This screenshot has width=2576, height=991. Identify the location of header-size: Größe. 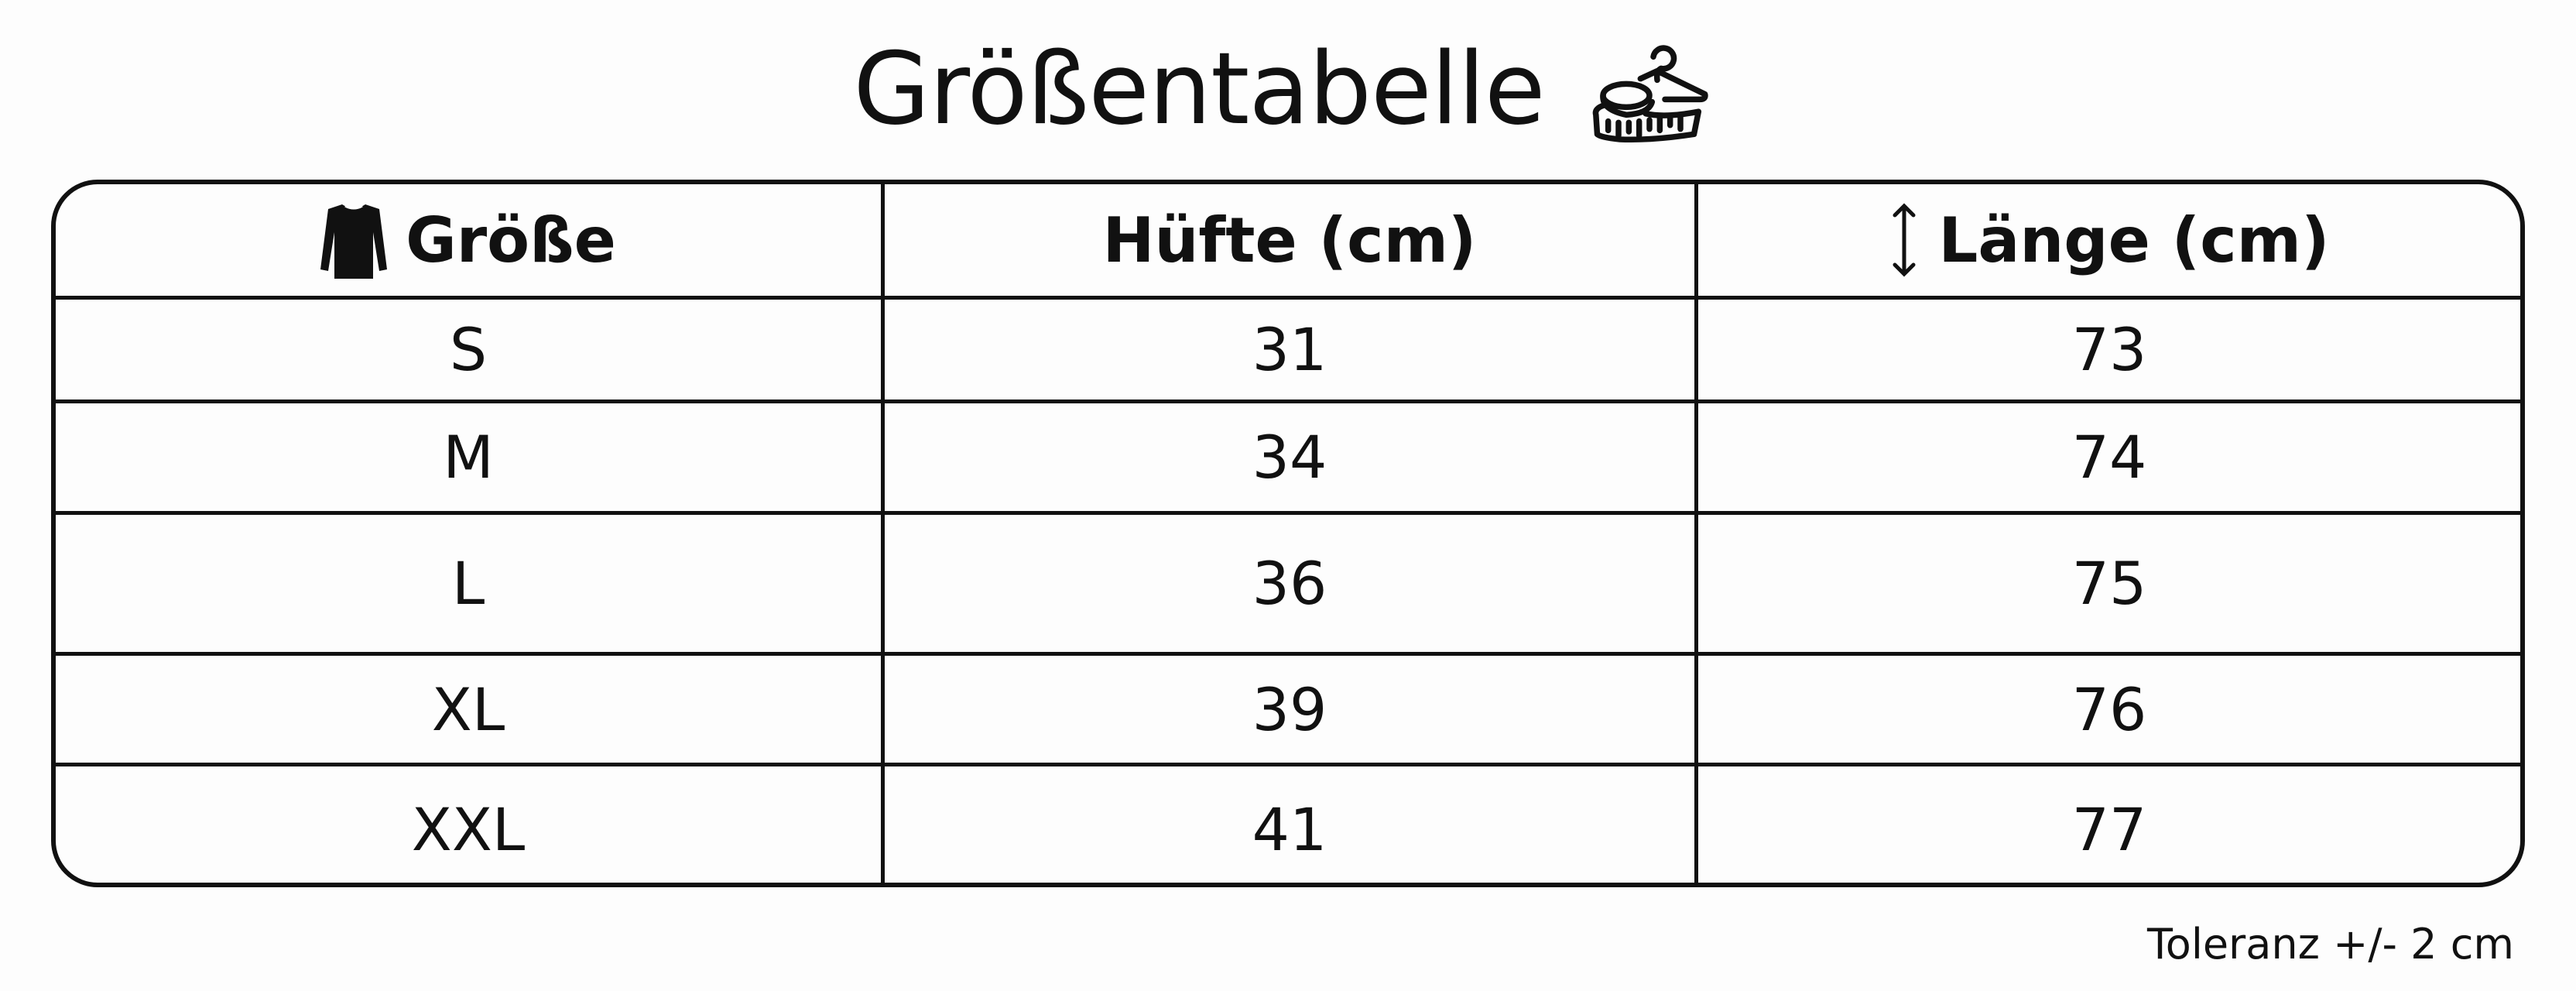
(470, 240).